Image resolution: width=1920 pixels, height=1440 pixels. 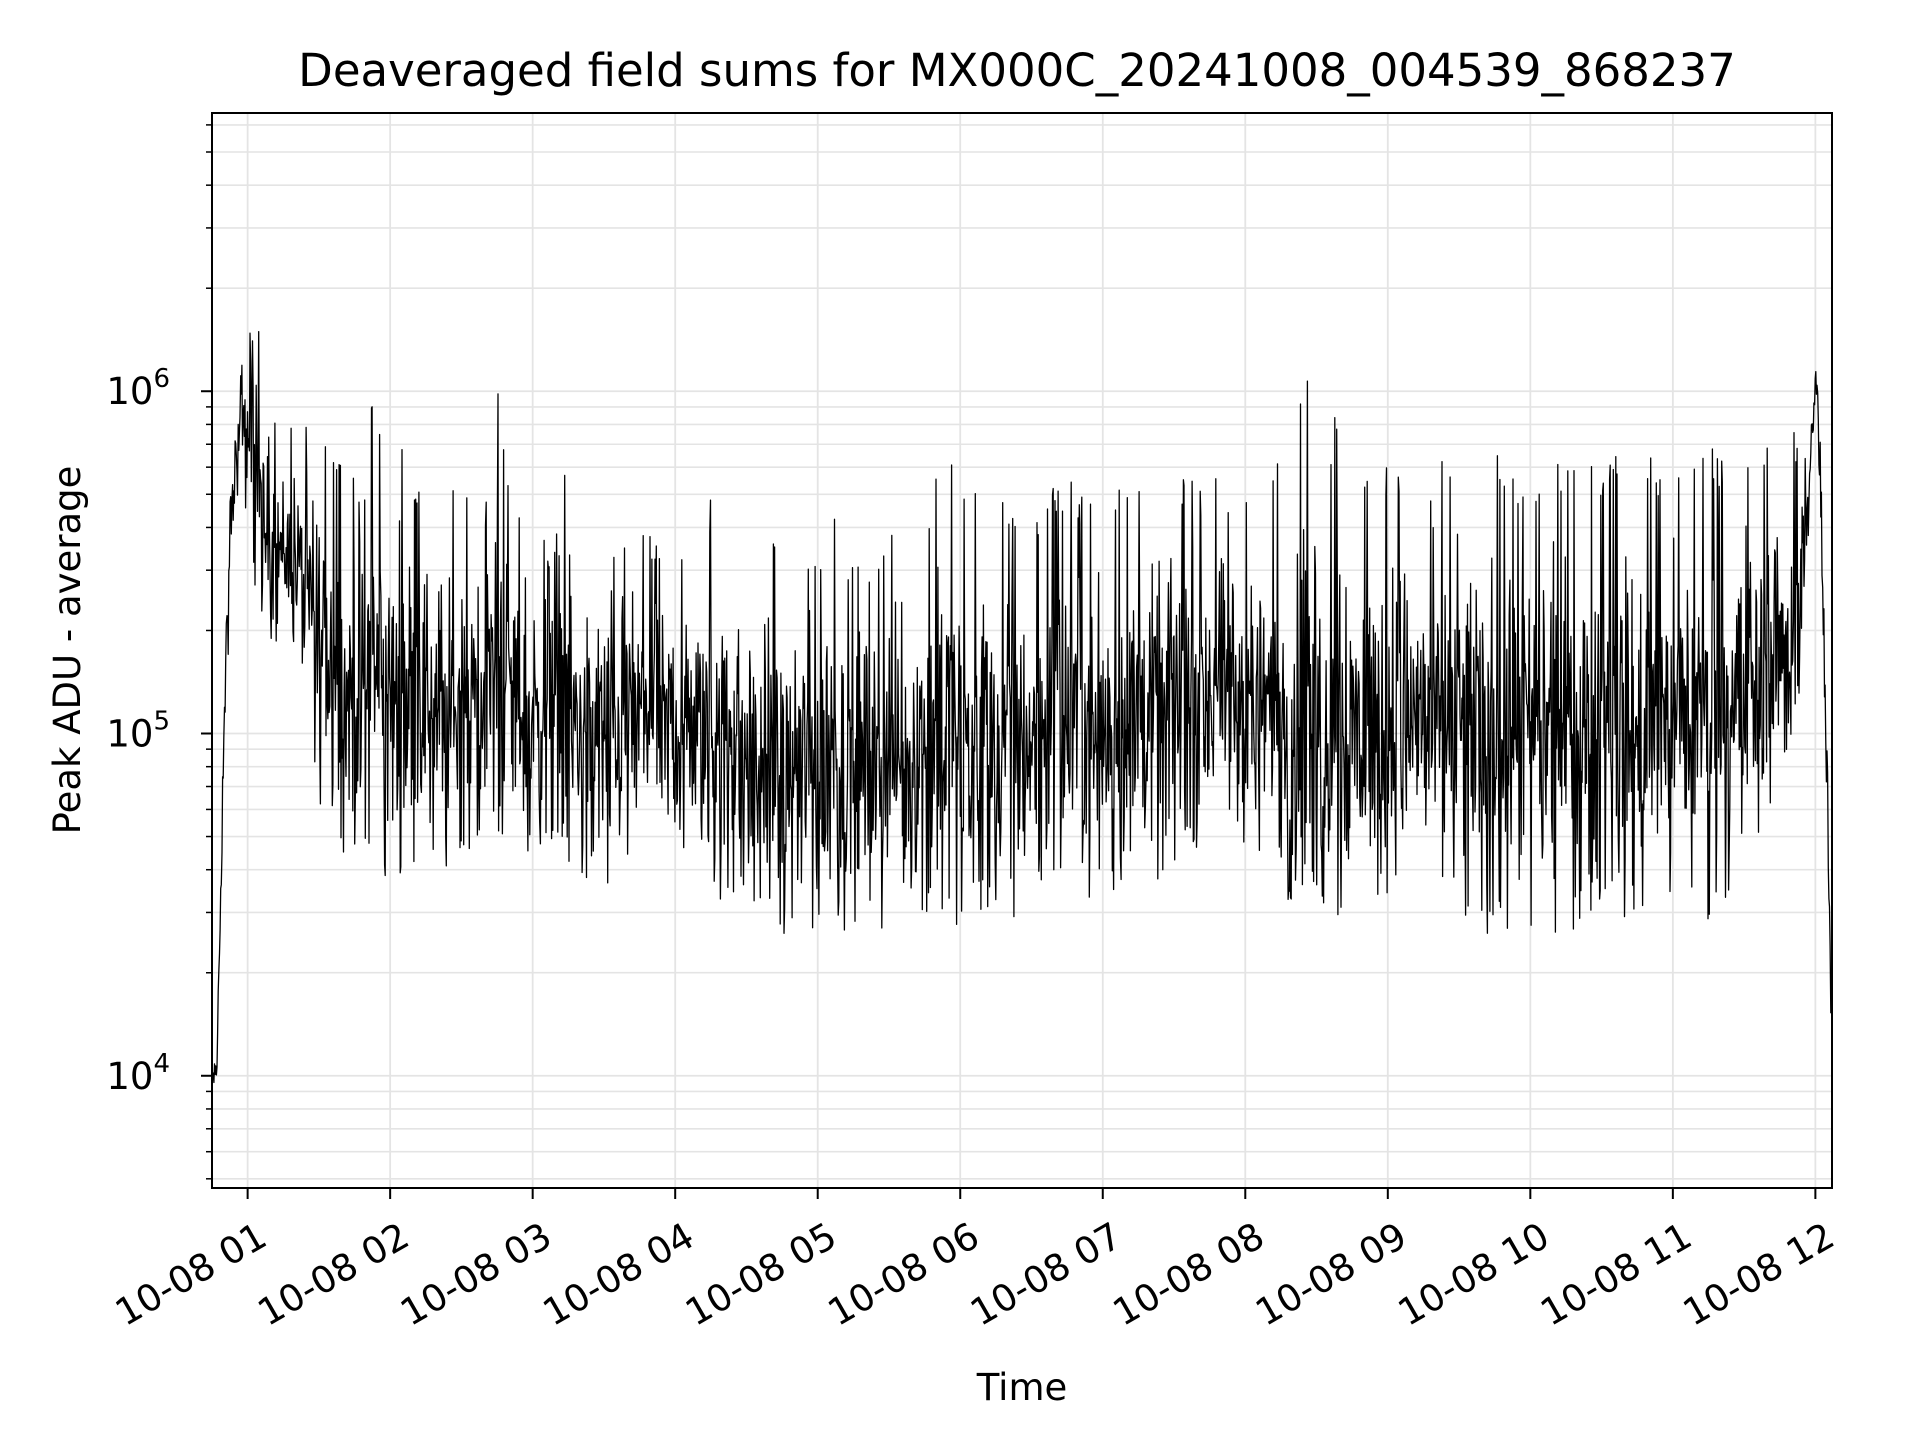 I want to click on y-axis: 10⁴ 10⁵ 10⁶, so click(x=159, y=652).